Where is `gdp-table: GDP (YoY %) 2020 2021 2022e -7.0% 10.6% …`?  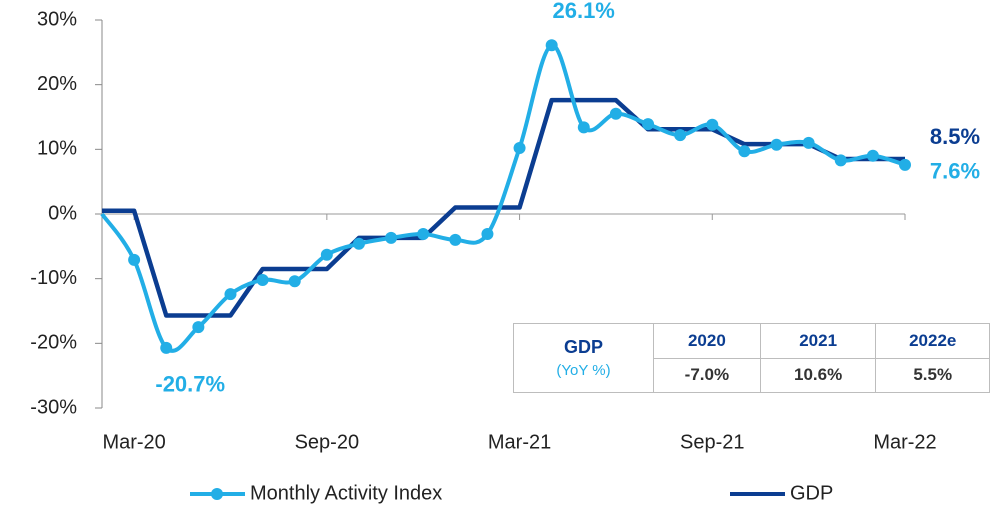
gdp-table: GDP (YoY %) 2020 2021 2022e -7.0% 10.6% … is located at coordinates (751, 358).